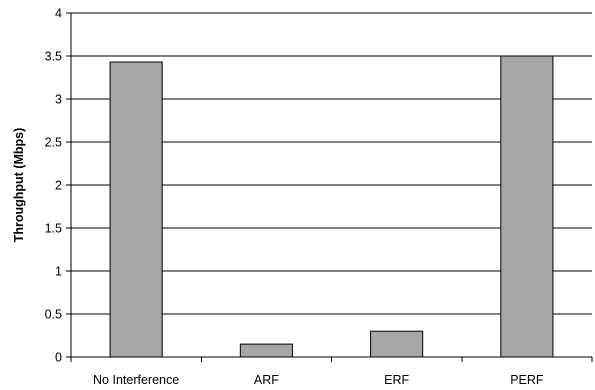 The height and width of the screenshot is (390, 595). I want to click on bar-perf, so click(527, 206).